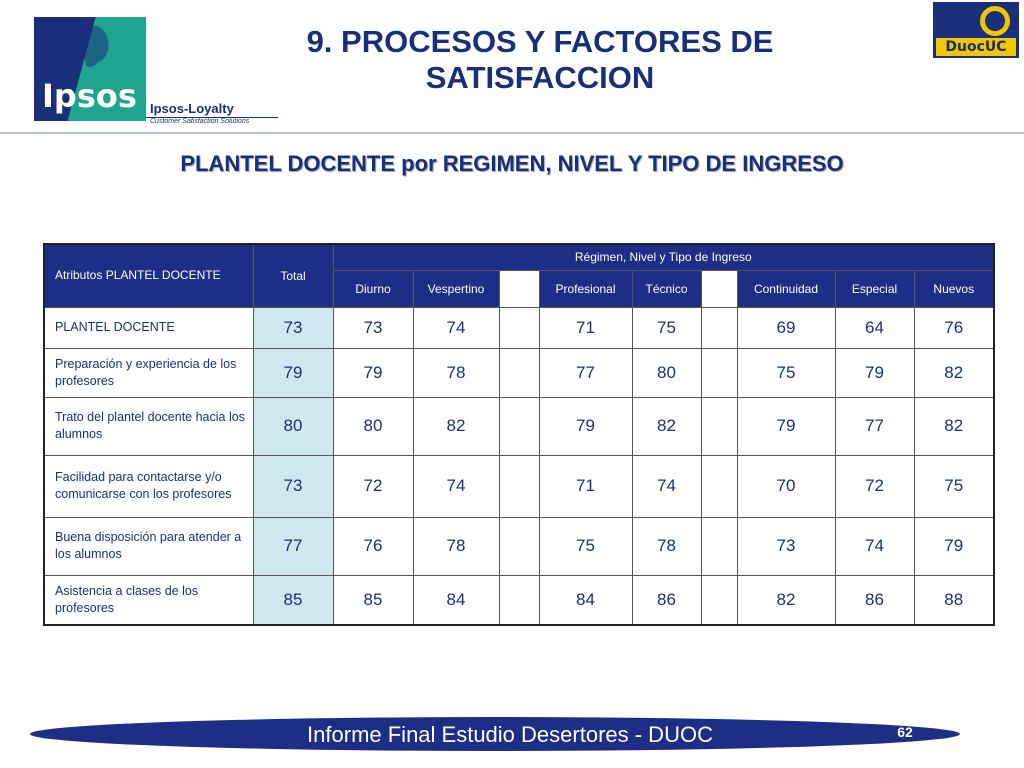  I want to click on loyalty-tagline: Customer Satisfaction Solutions, so click(200, 121).